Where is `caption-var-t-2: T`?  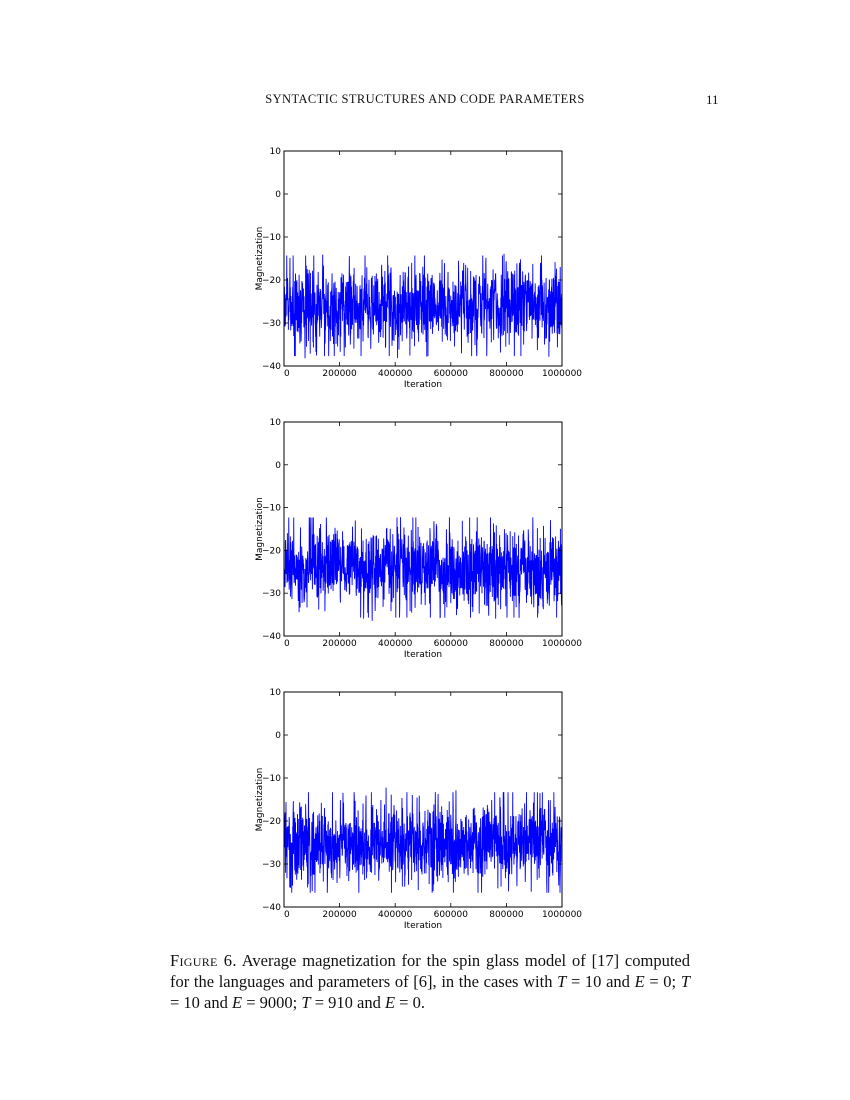
caption-var-t-2: T is located at coordinates (685, 981).